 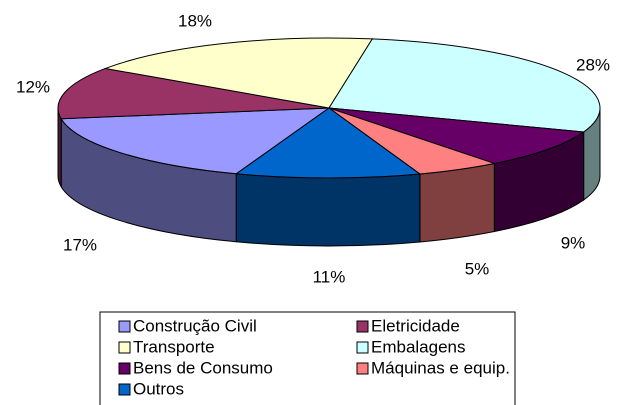 I want to click on legend-label: Embalagens, so click(x=418, y=346).